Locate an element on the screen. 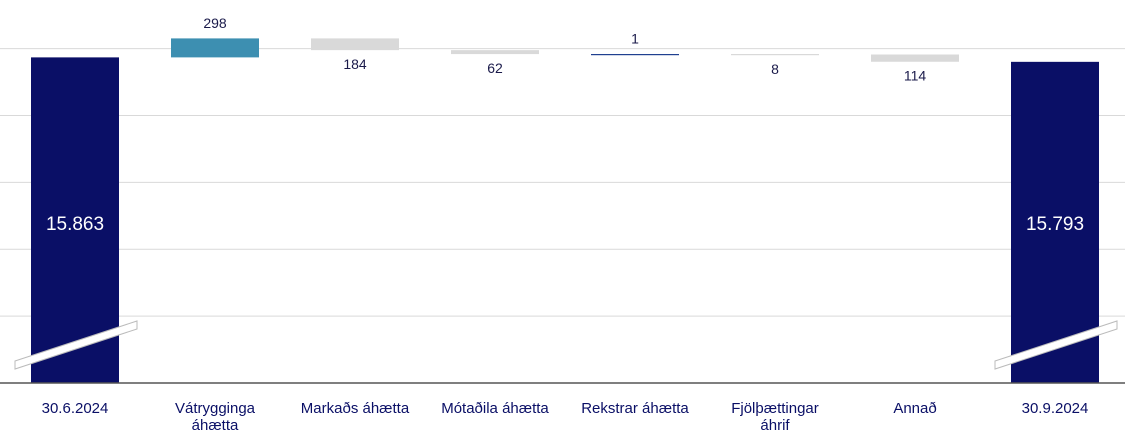 This screenshot has width=1125, height=440. x-tick-label: Mótaðila áhætta is located at coordinates (495, 408).